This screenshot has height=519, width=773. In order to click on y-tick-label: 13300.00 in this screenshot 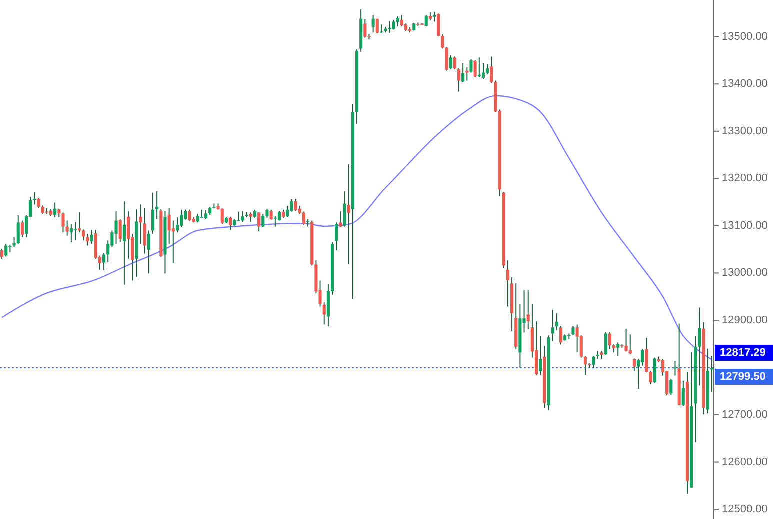, I will do `click(745, 131)`.